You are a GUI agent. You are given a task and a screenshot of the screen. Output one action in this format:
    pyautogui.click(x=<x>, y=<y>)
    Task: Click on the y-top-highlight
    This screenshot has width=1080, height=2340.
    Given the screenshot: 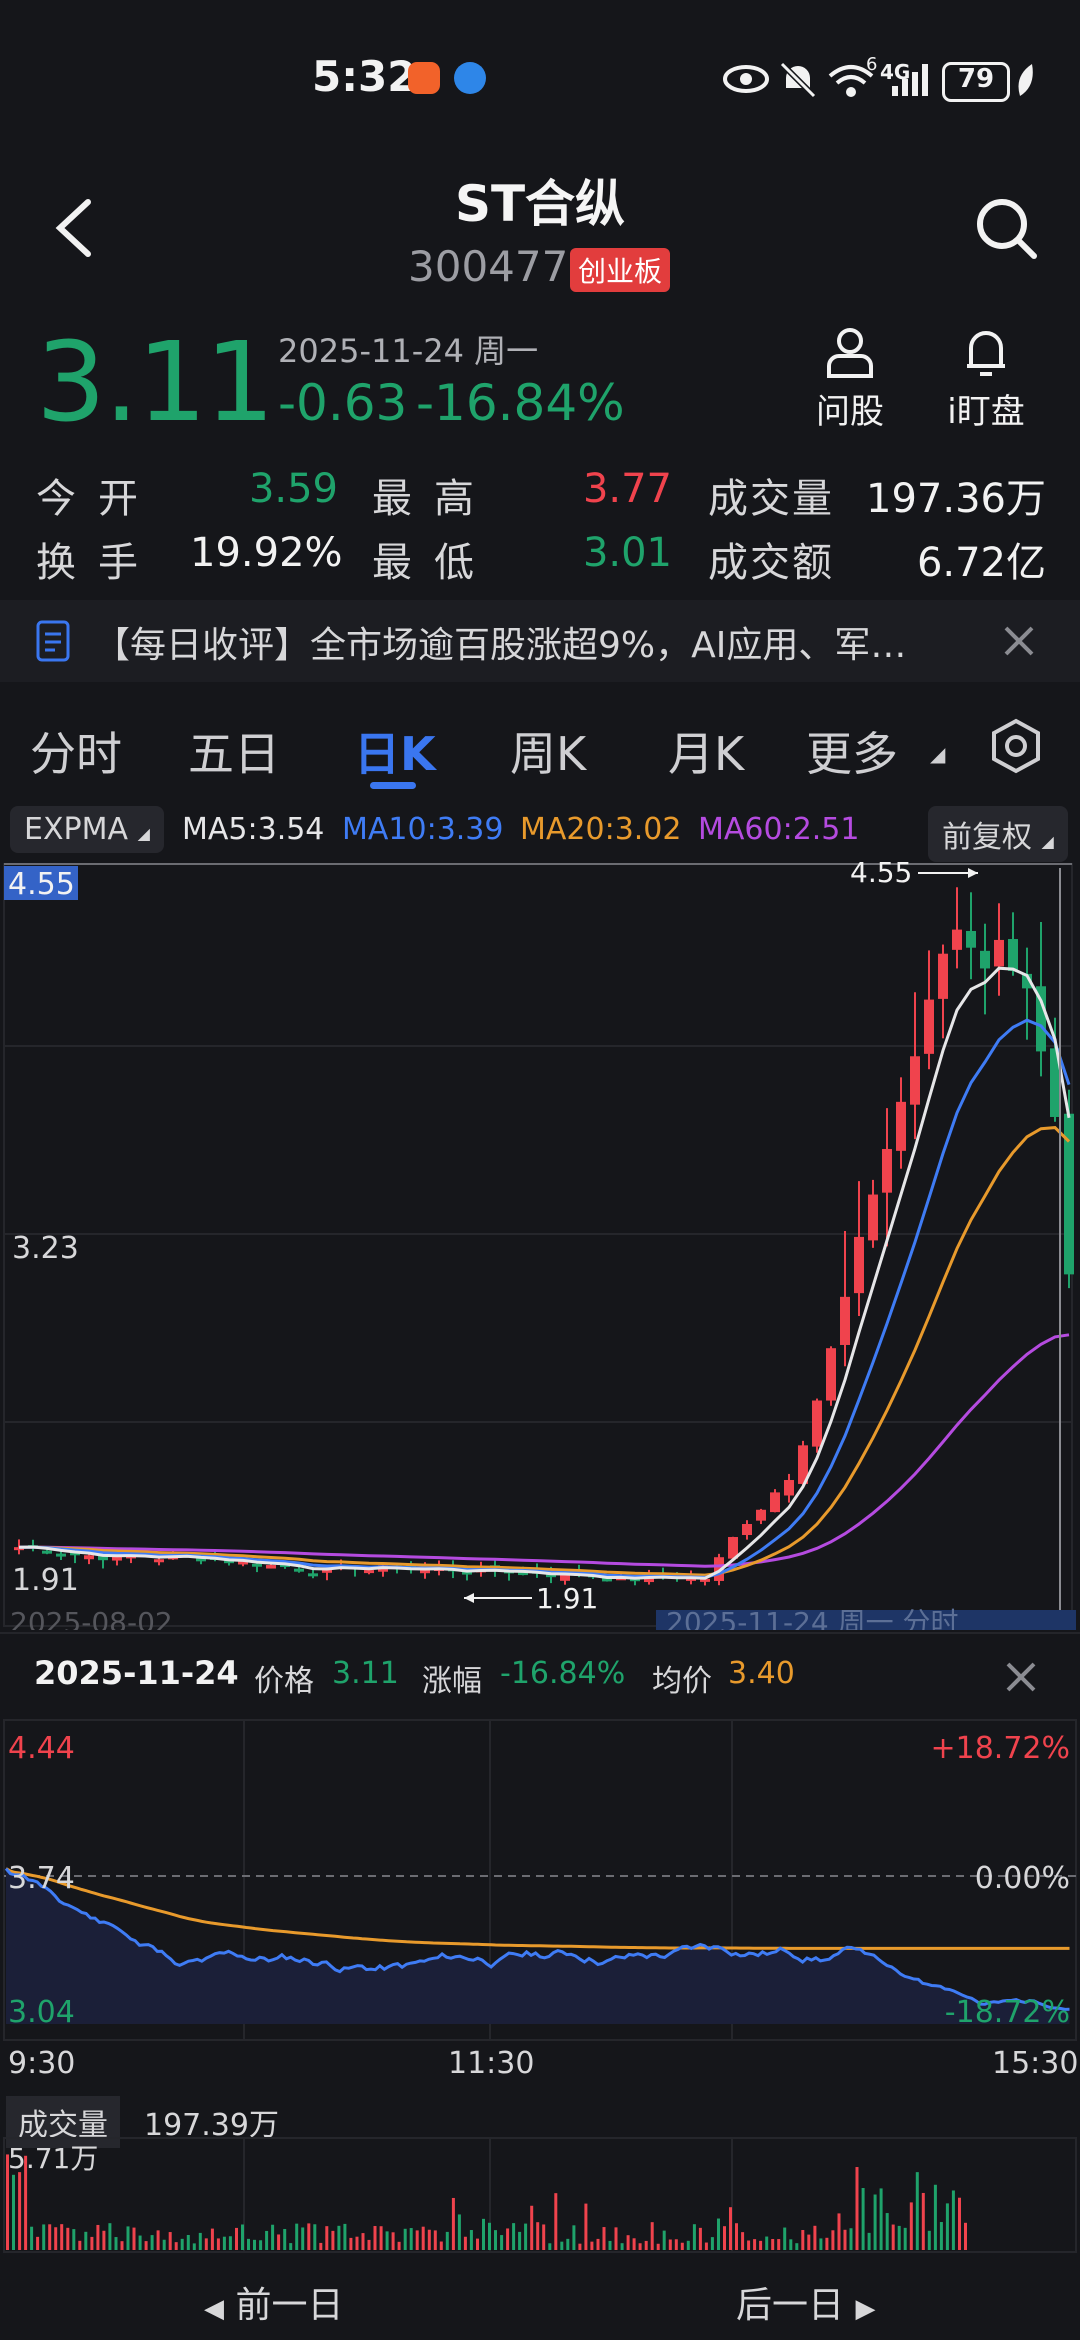 What is the action you would take?
    pyautogui.click(x=41, y=883)
    